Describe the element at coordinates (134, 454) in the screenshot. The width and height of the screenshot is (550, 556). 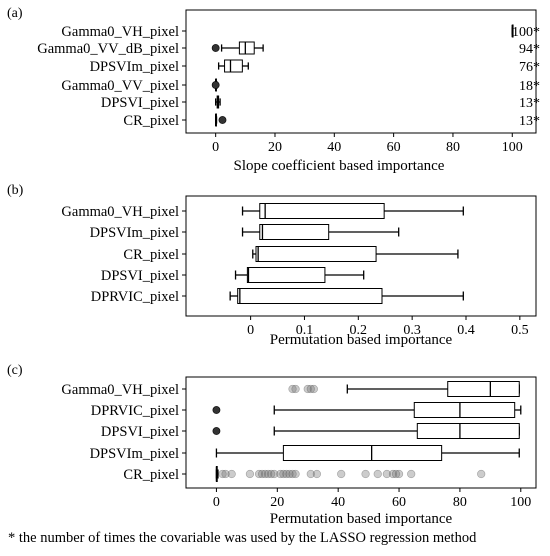
I see `panel-c-category-label-3: DPSVIm_pixel` at that location.